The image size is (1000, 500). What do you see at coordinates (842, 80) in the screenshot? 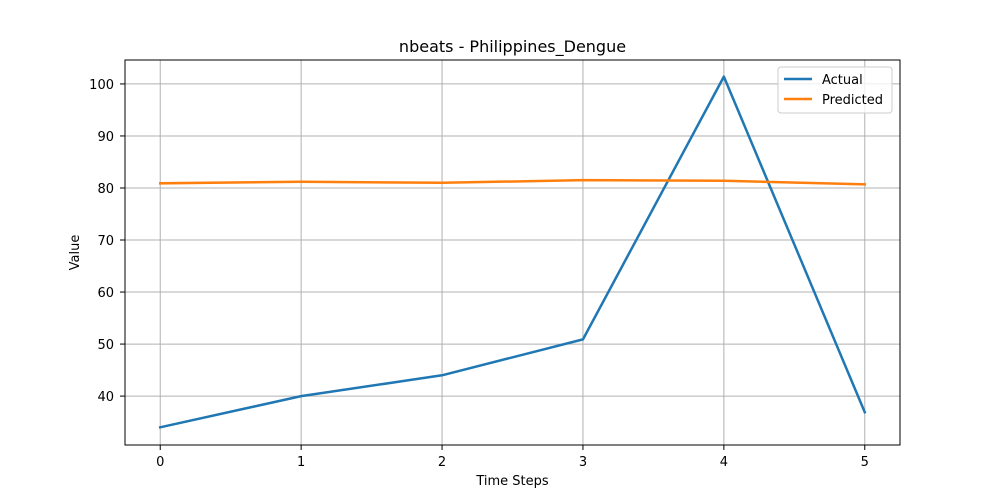
I see `legend-label-actual: Actual` at bounding box center [842, 80].